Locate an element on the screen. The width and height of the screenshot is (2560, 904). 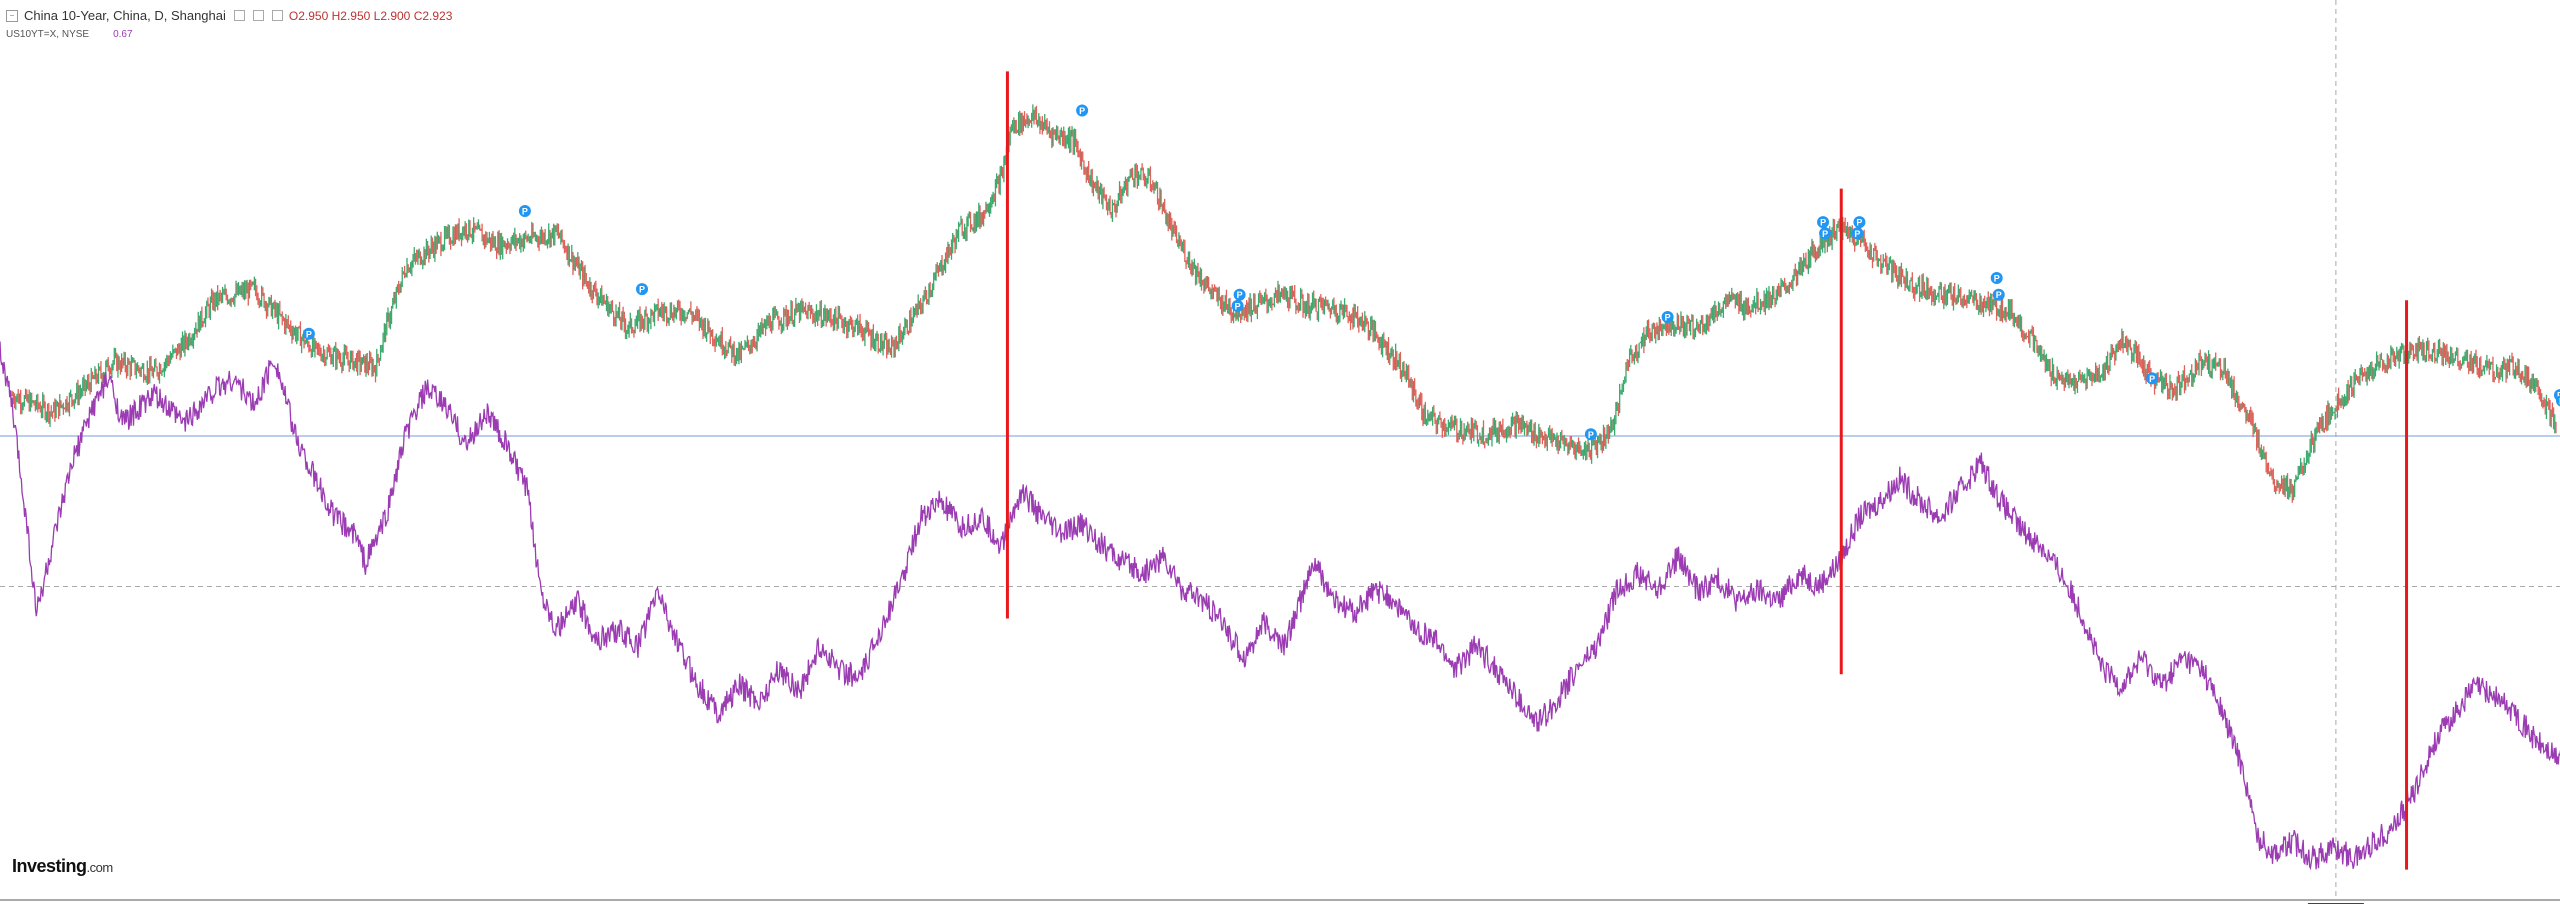
collapse-icon: − is located at coordinates (12, 15).